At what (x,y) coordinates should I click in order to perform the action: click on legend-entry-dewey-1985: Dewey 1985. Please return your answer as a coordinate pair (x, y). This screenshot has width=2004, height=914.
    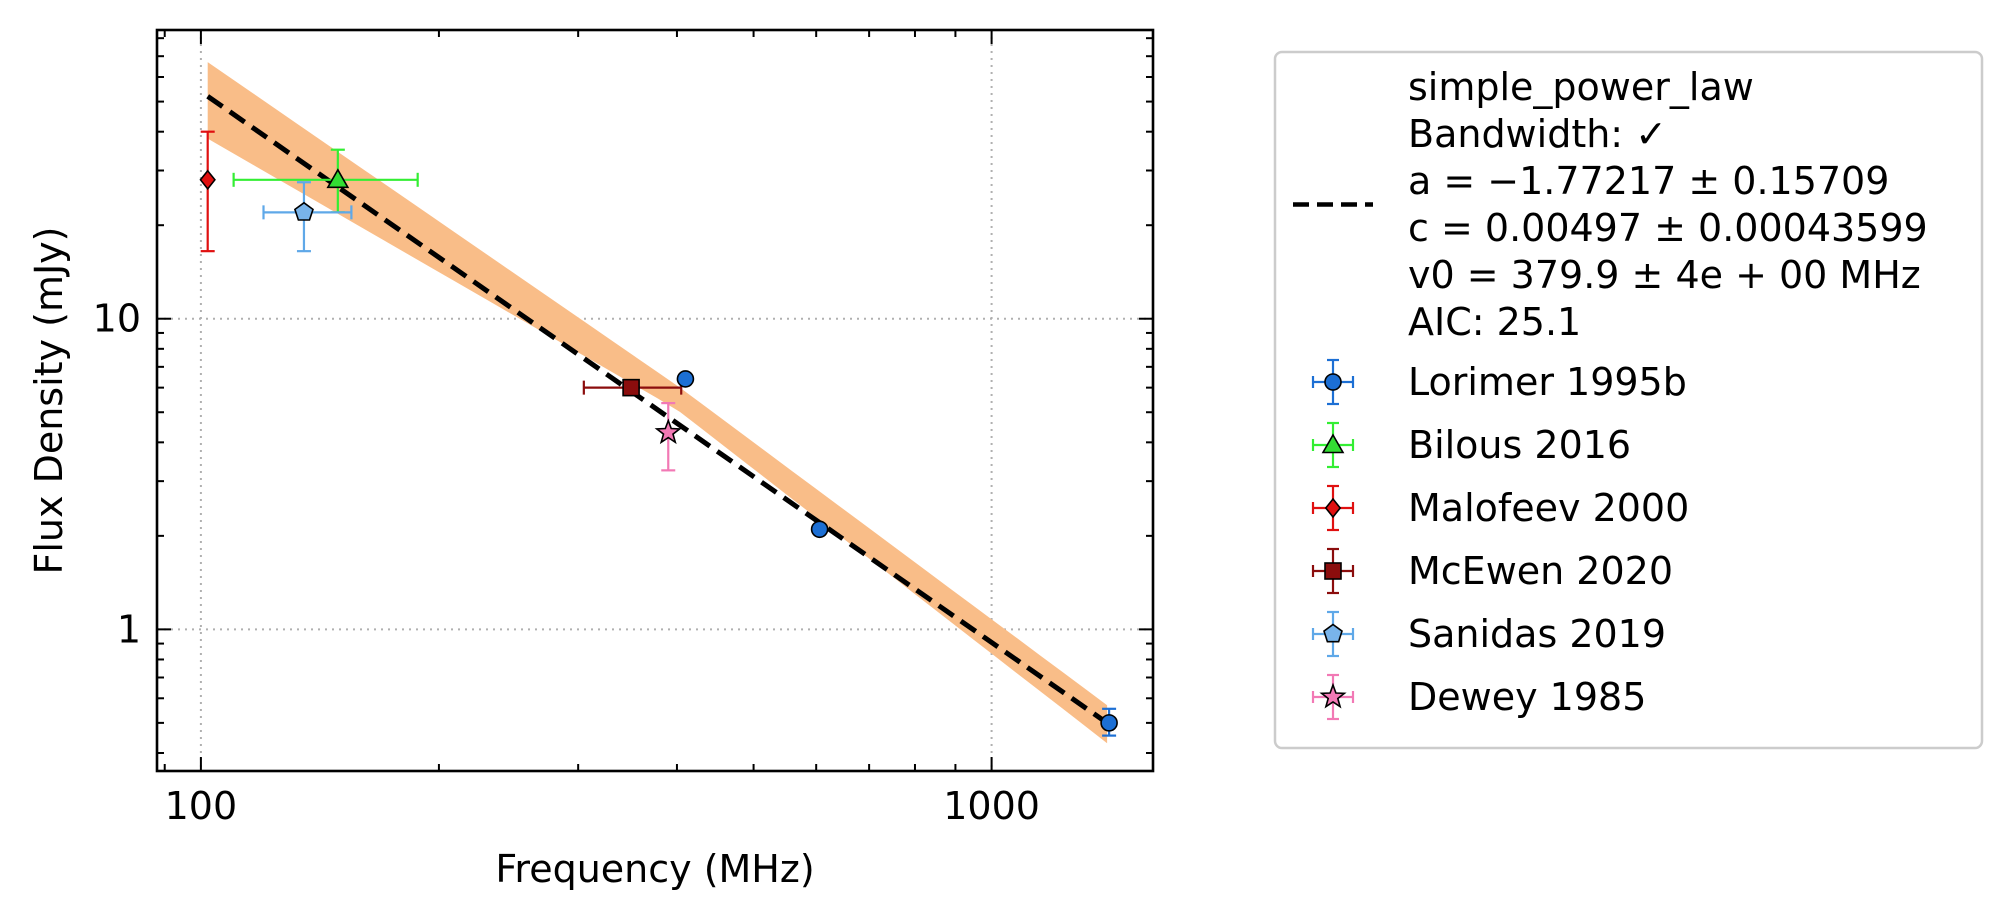
    Looking at the image, I should click on (1478, 697).